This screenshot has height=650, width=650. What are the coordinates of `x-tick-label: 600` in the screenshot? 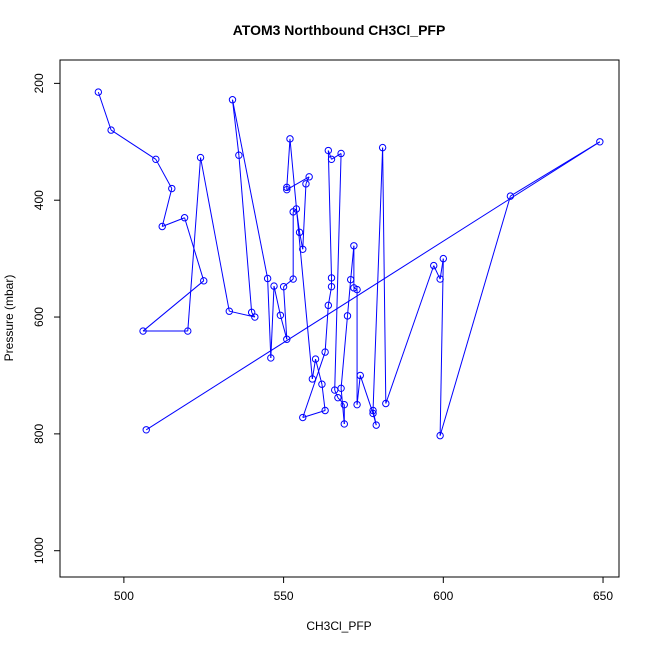 It's located at (443, 596).